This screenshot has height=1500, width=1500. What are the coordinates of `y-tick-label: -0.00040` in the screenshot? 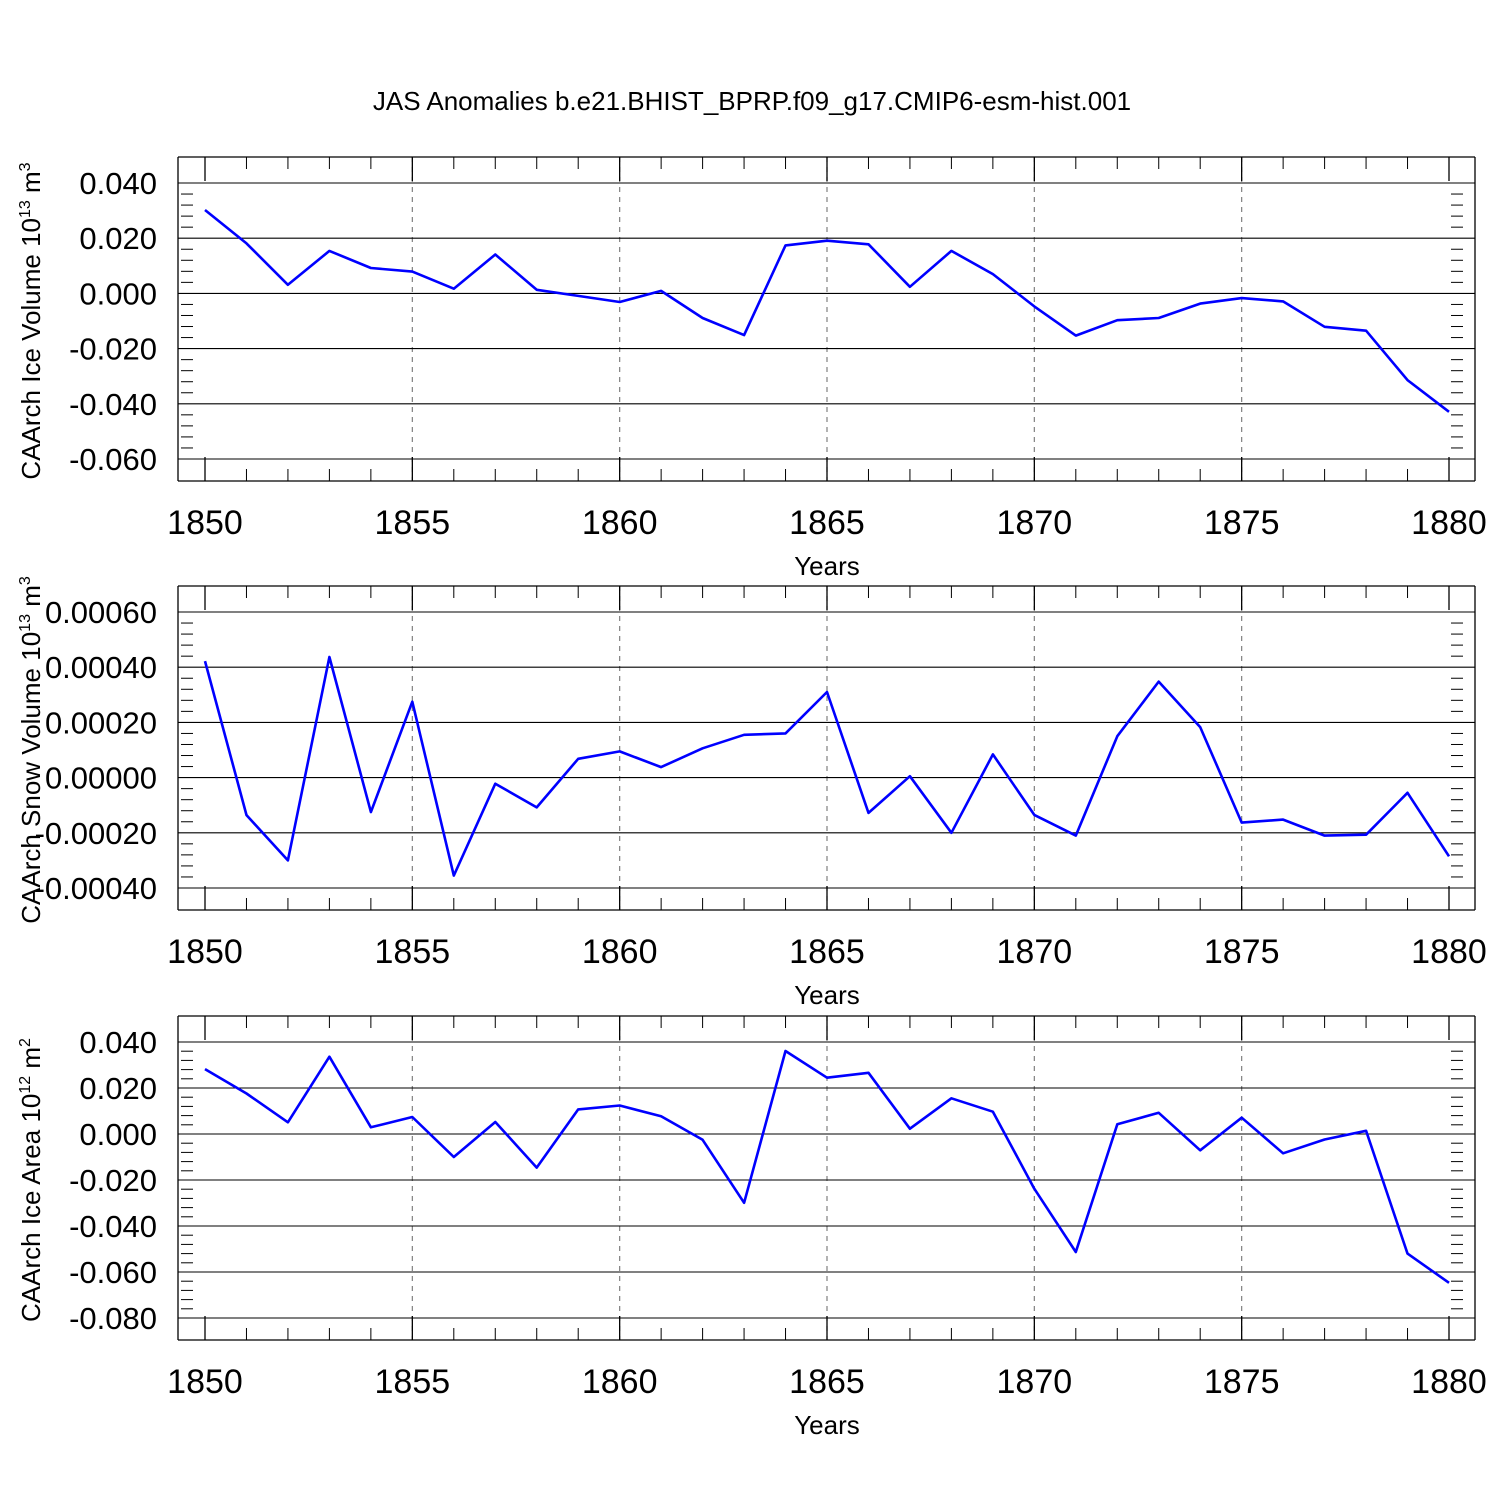 It's located at (96, 888).